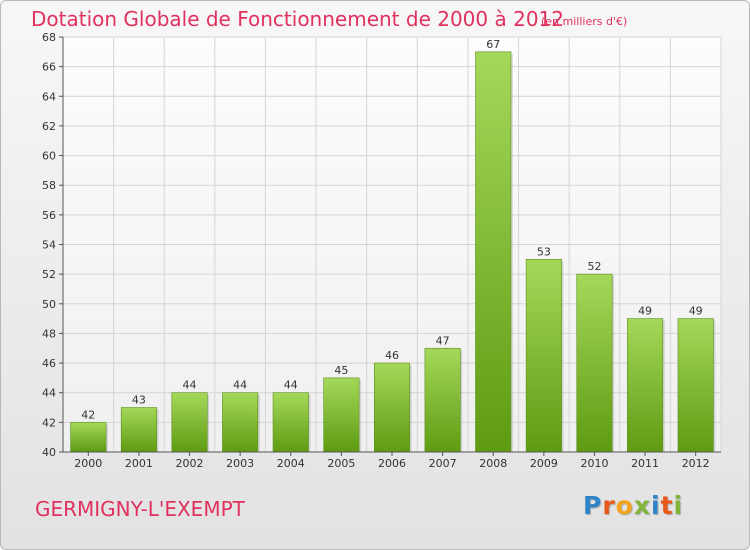  I want to click on y-tick-label: 54, so click(49, 245).